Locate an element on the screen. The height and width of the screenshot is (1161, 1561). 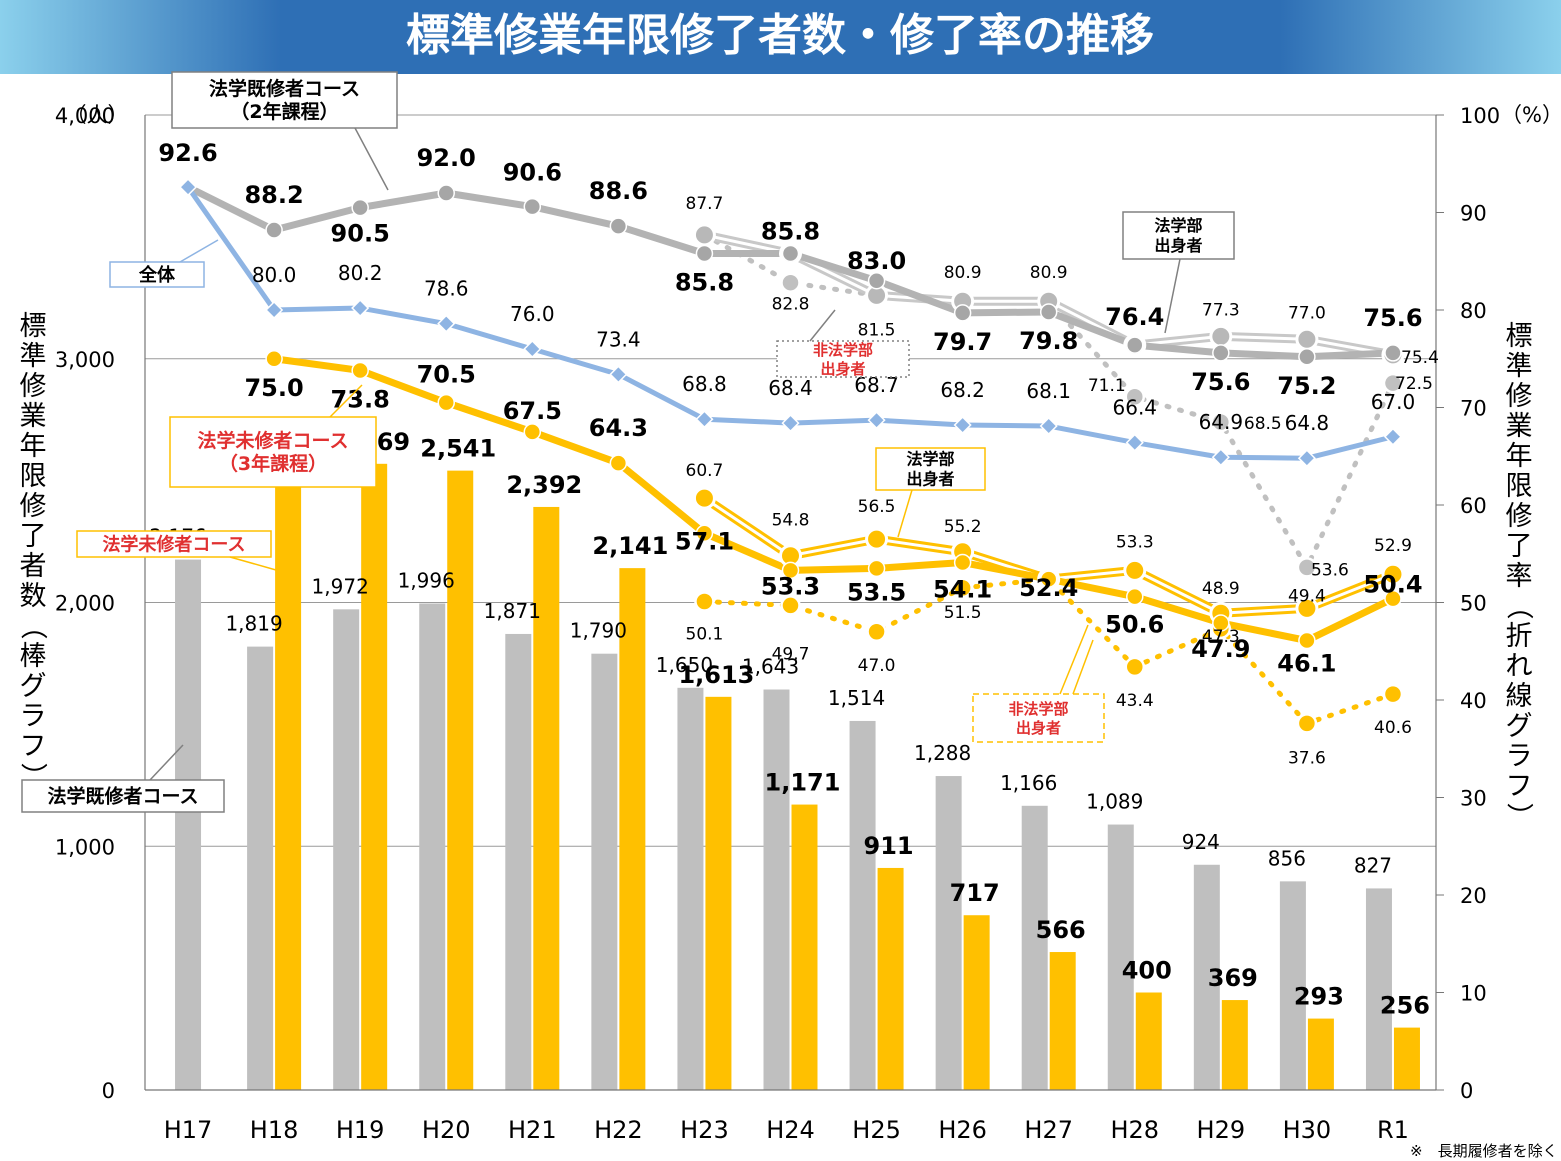
bar-label-kishu: 1,790 is located at coordinates (598, 631).